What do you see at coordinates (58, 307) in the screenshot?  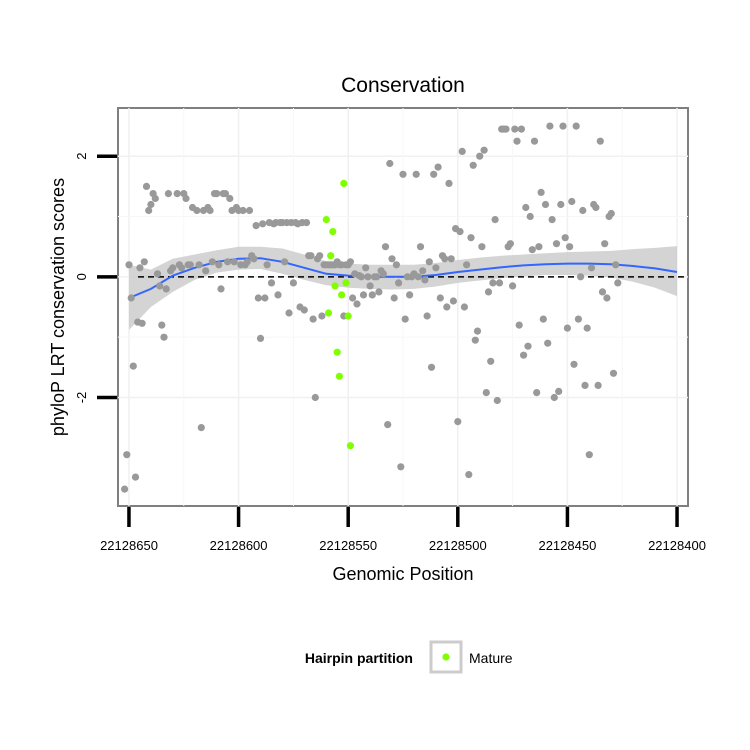 I see `y-axis-label: phyloP LRT conservation scores` at bounding box center [58, 307].